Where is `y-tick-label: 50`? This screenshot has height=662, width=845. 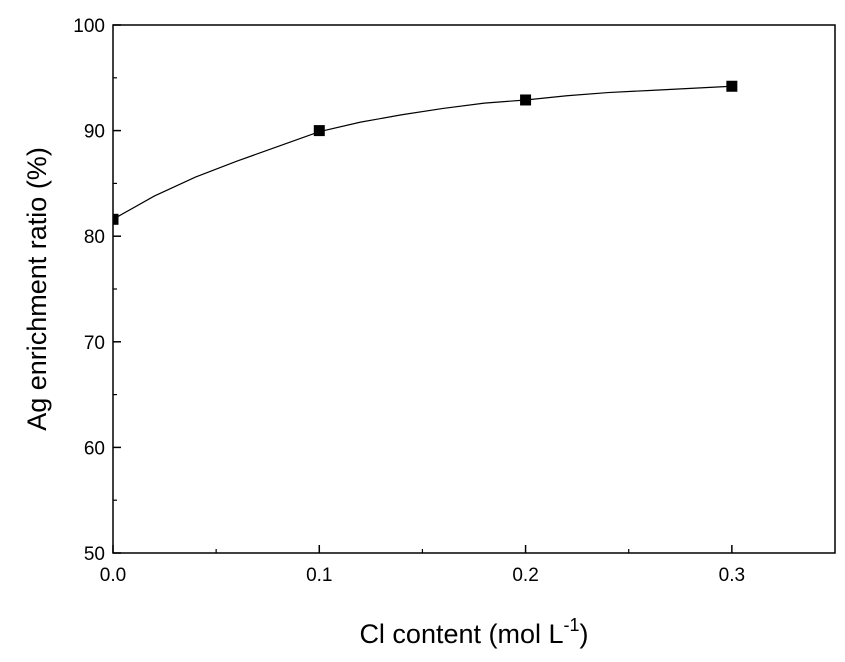 y-tick-label: 50 is located at coordinates (94, 554).